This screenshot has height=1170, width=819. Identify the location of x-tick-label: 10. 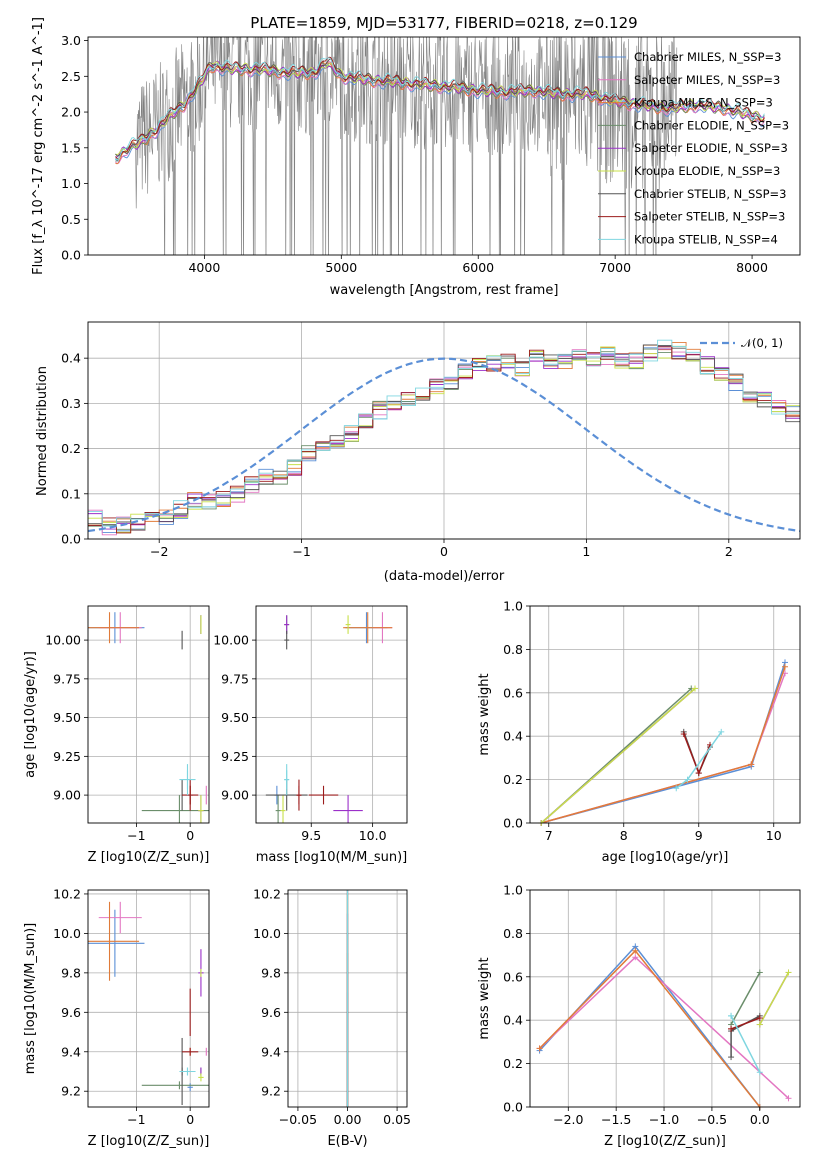
(774, 835).